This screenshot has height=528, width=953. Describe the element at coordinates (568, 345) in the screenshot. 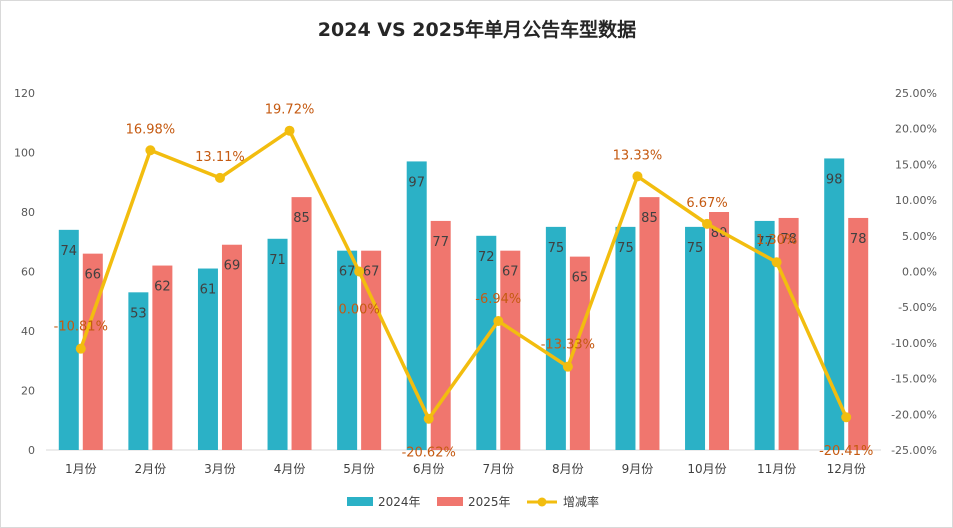

I see `rate-data-label: -13.33%` at that location.